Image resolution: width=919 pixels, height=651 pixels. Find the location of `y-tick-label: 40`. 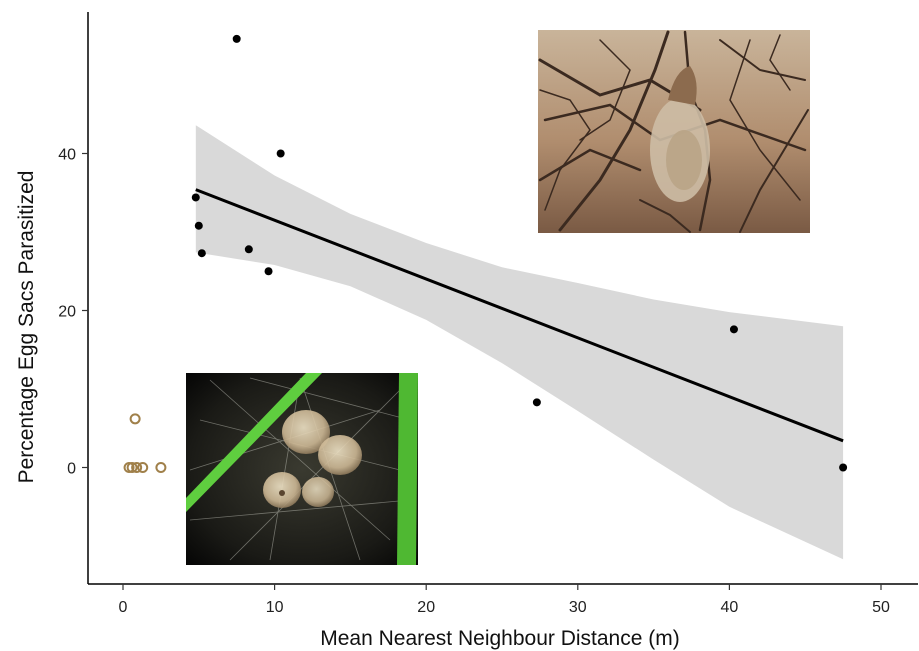

y-tick-label: 40 is located at coordinates (67, 155).